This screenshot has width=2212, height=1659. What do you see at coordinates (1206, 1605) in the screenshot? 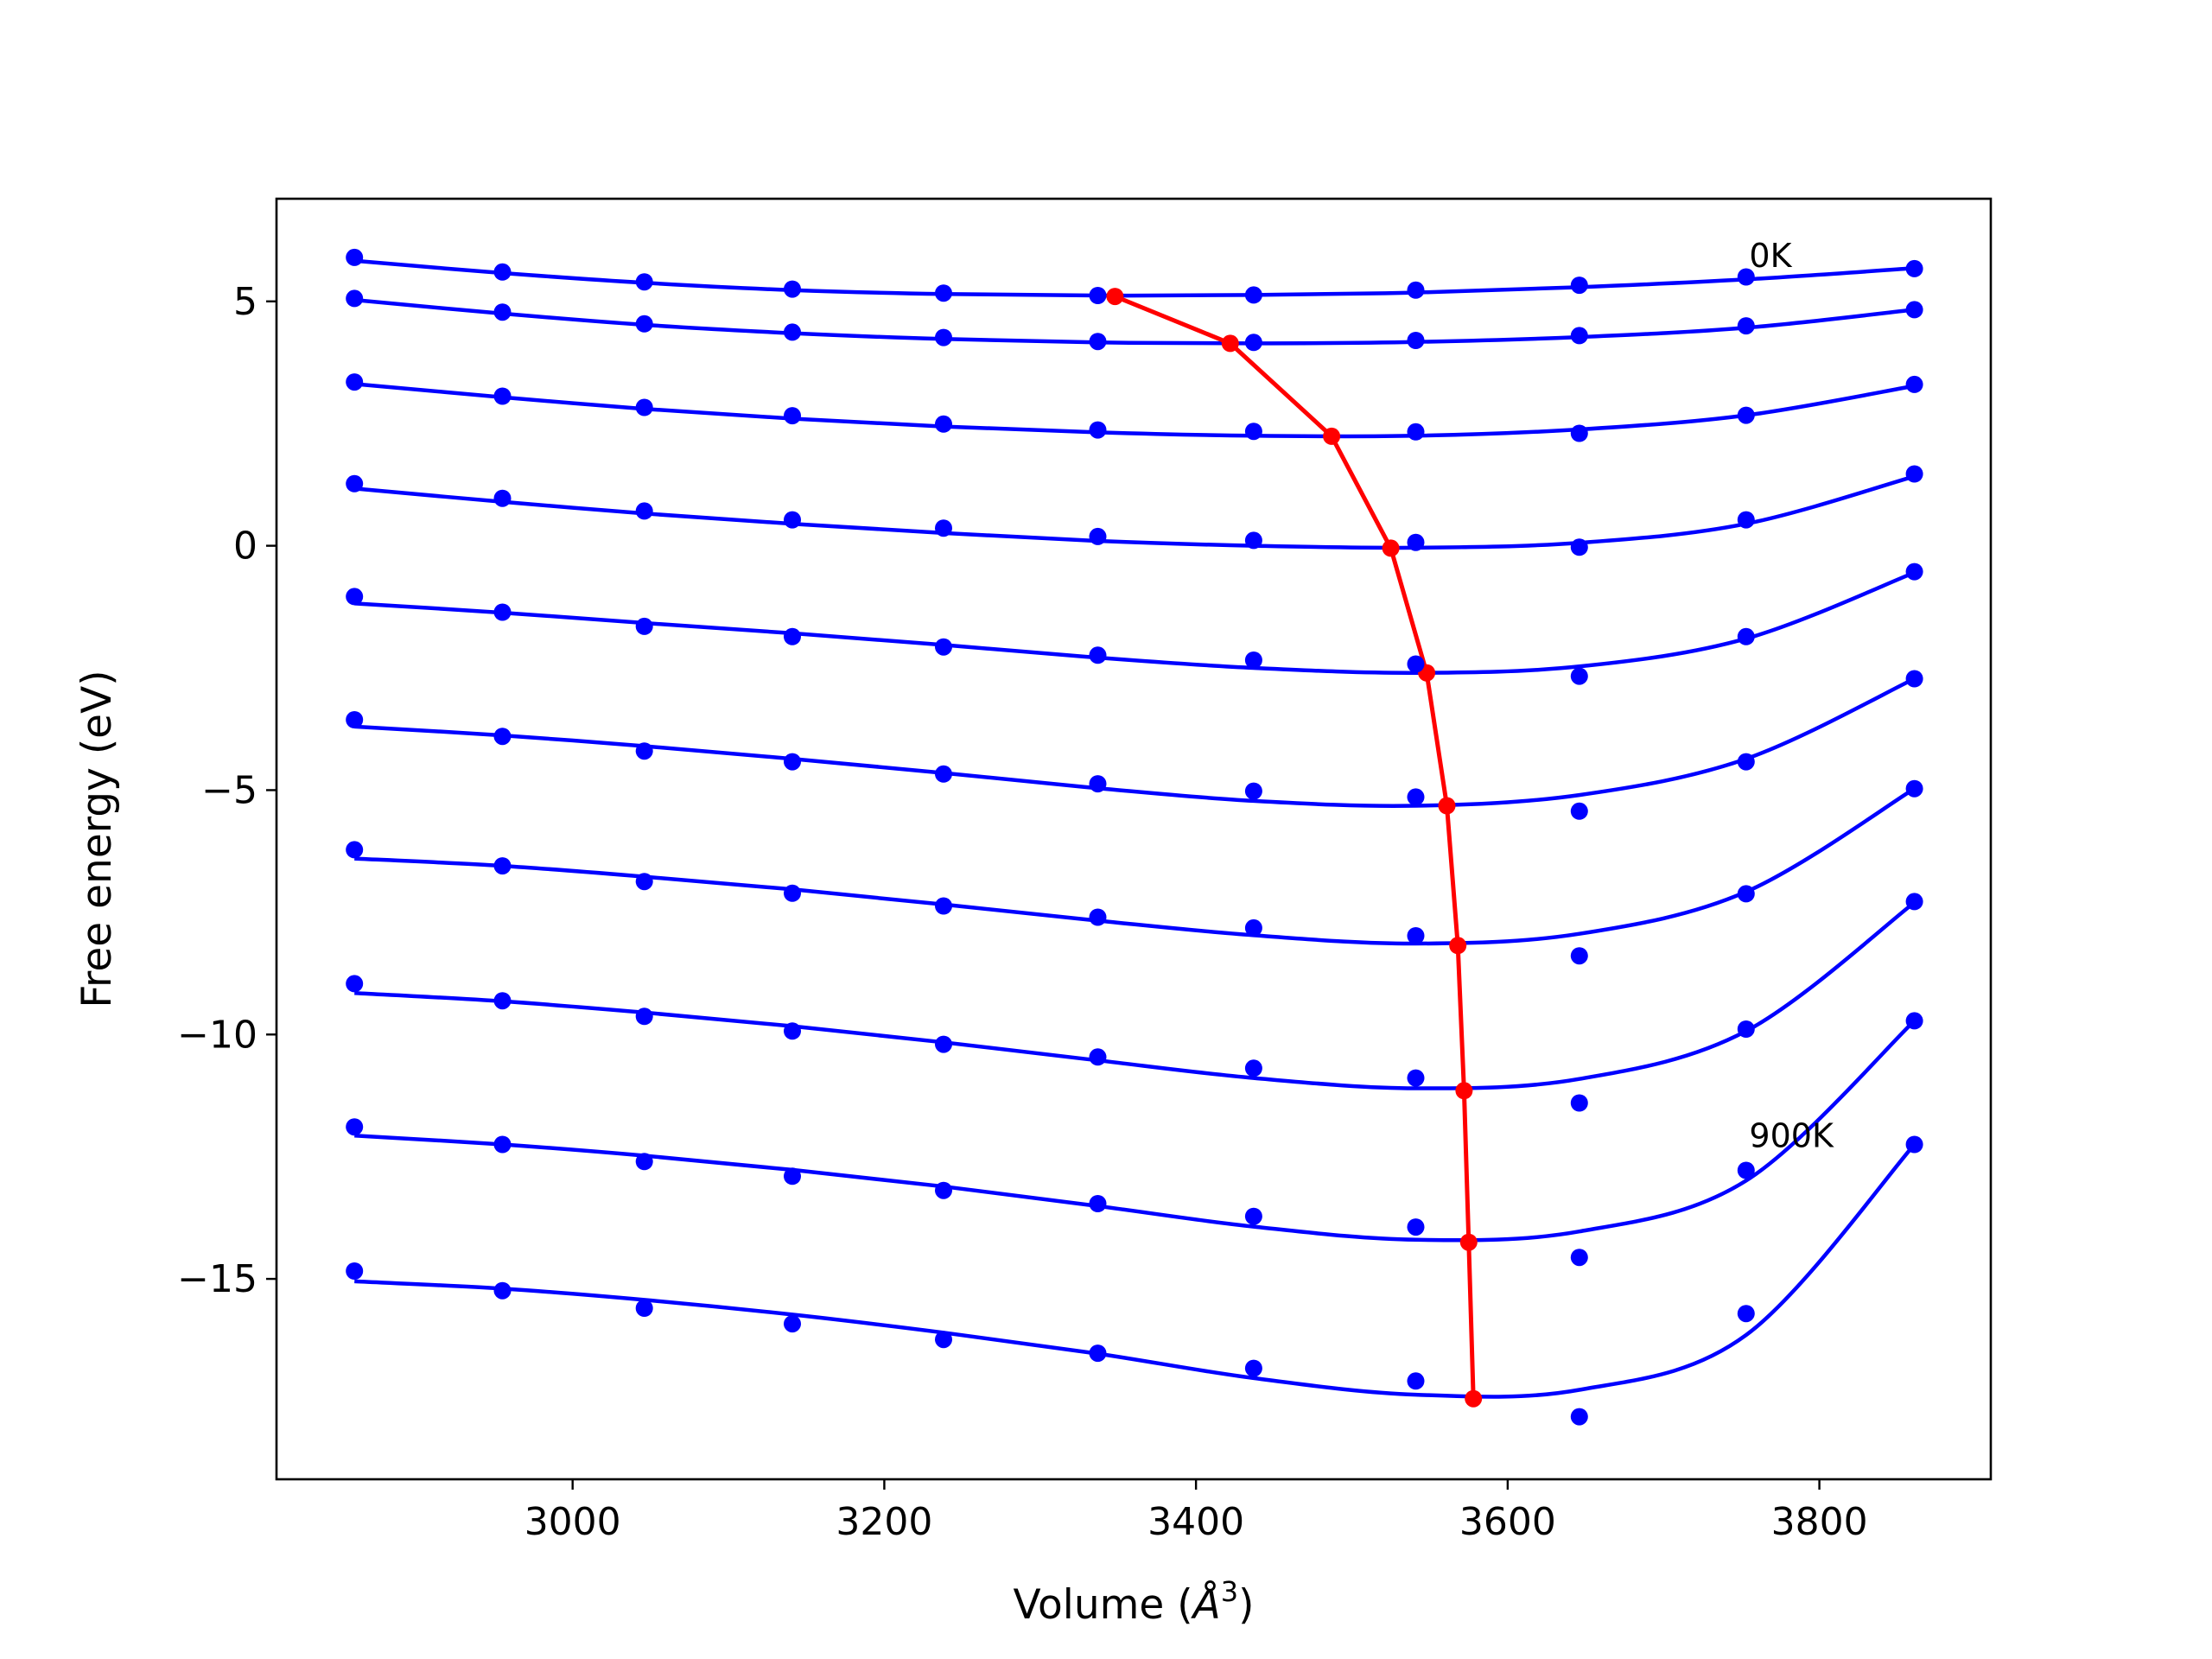
I see `x-axis-label-symbol: Å` at bounding box center [1206, 1605].